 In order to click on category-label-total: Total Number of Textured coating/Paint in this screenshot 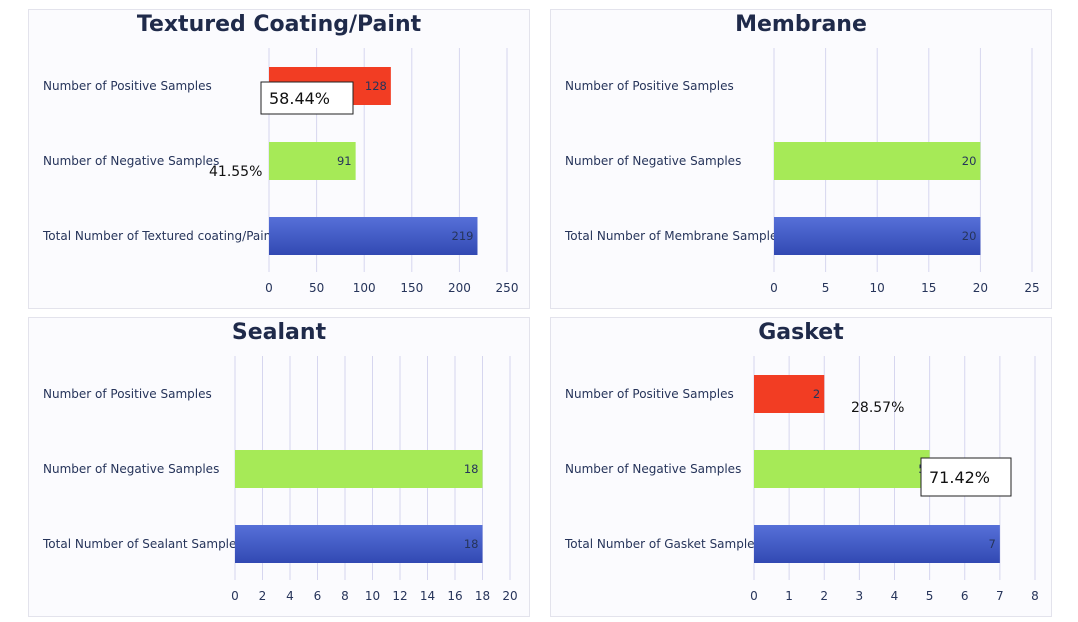, I will do `click(159, 236)`.